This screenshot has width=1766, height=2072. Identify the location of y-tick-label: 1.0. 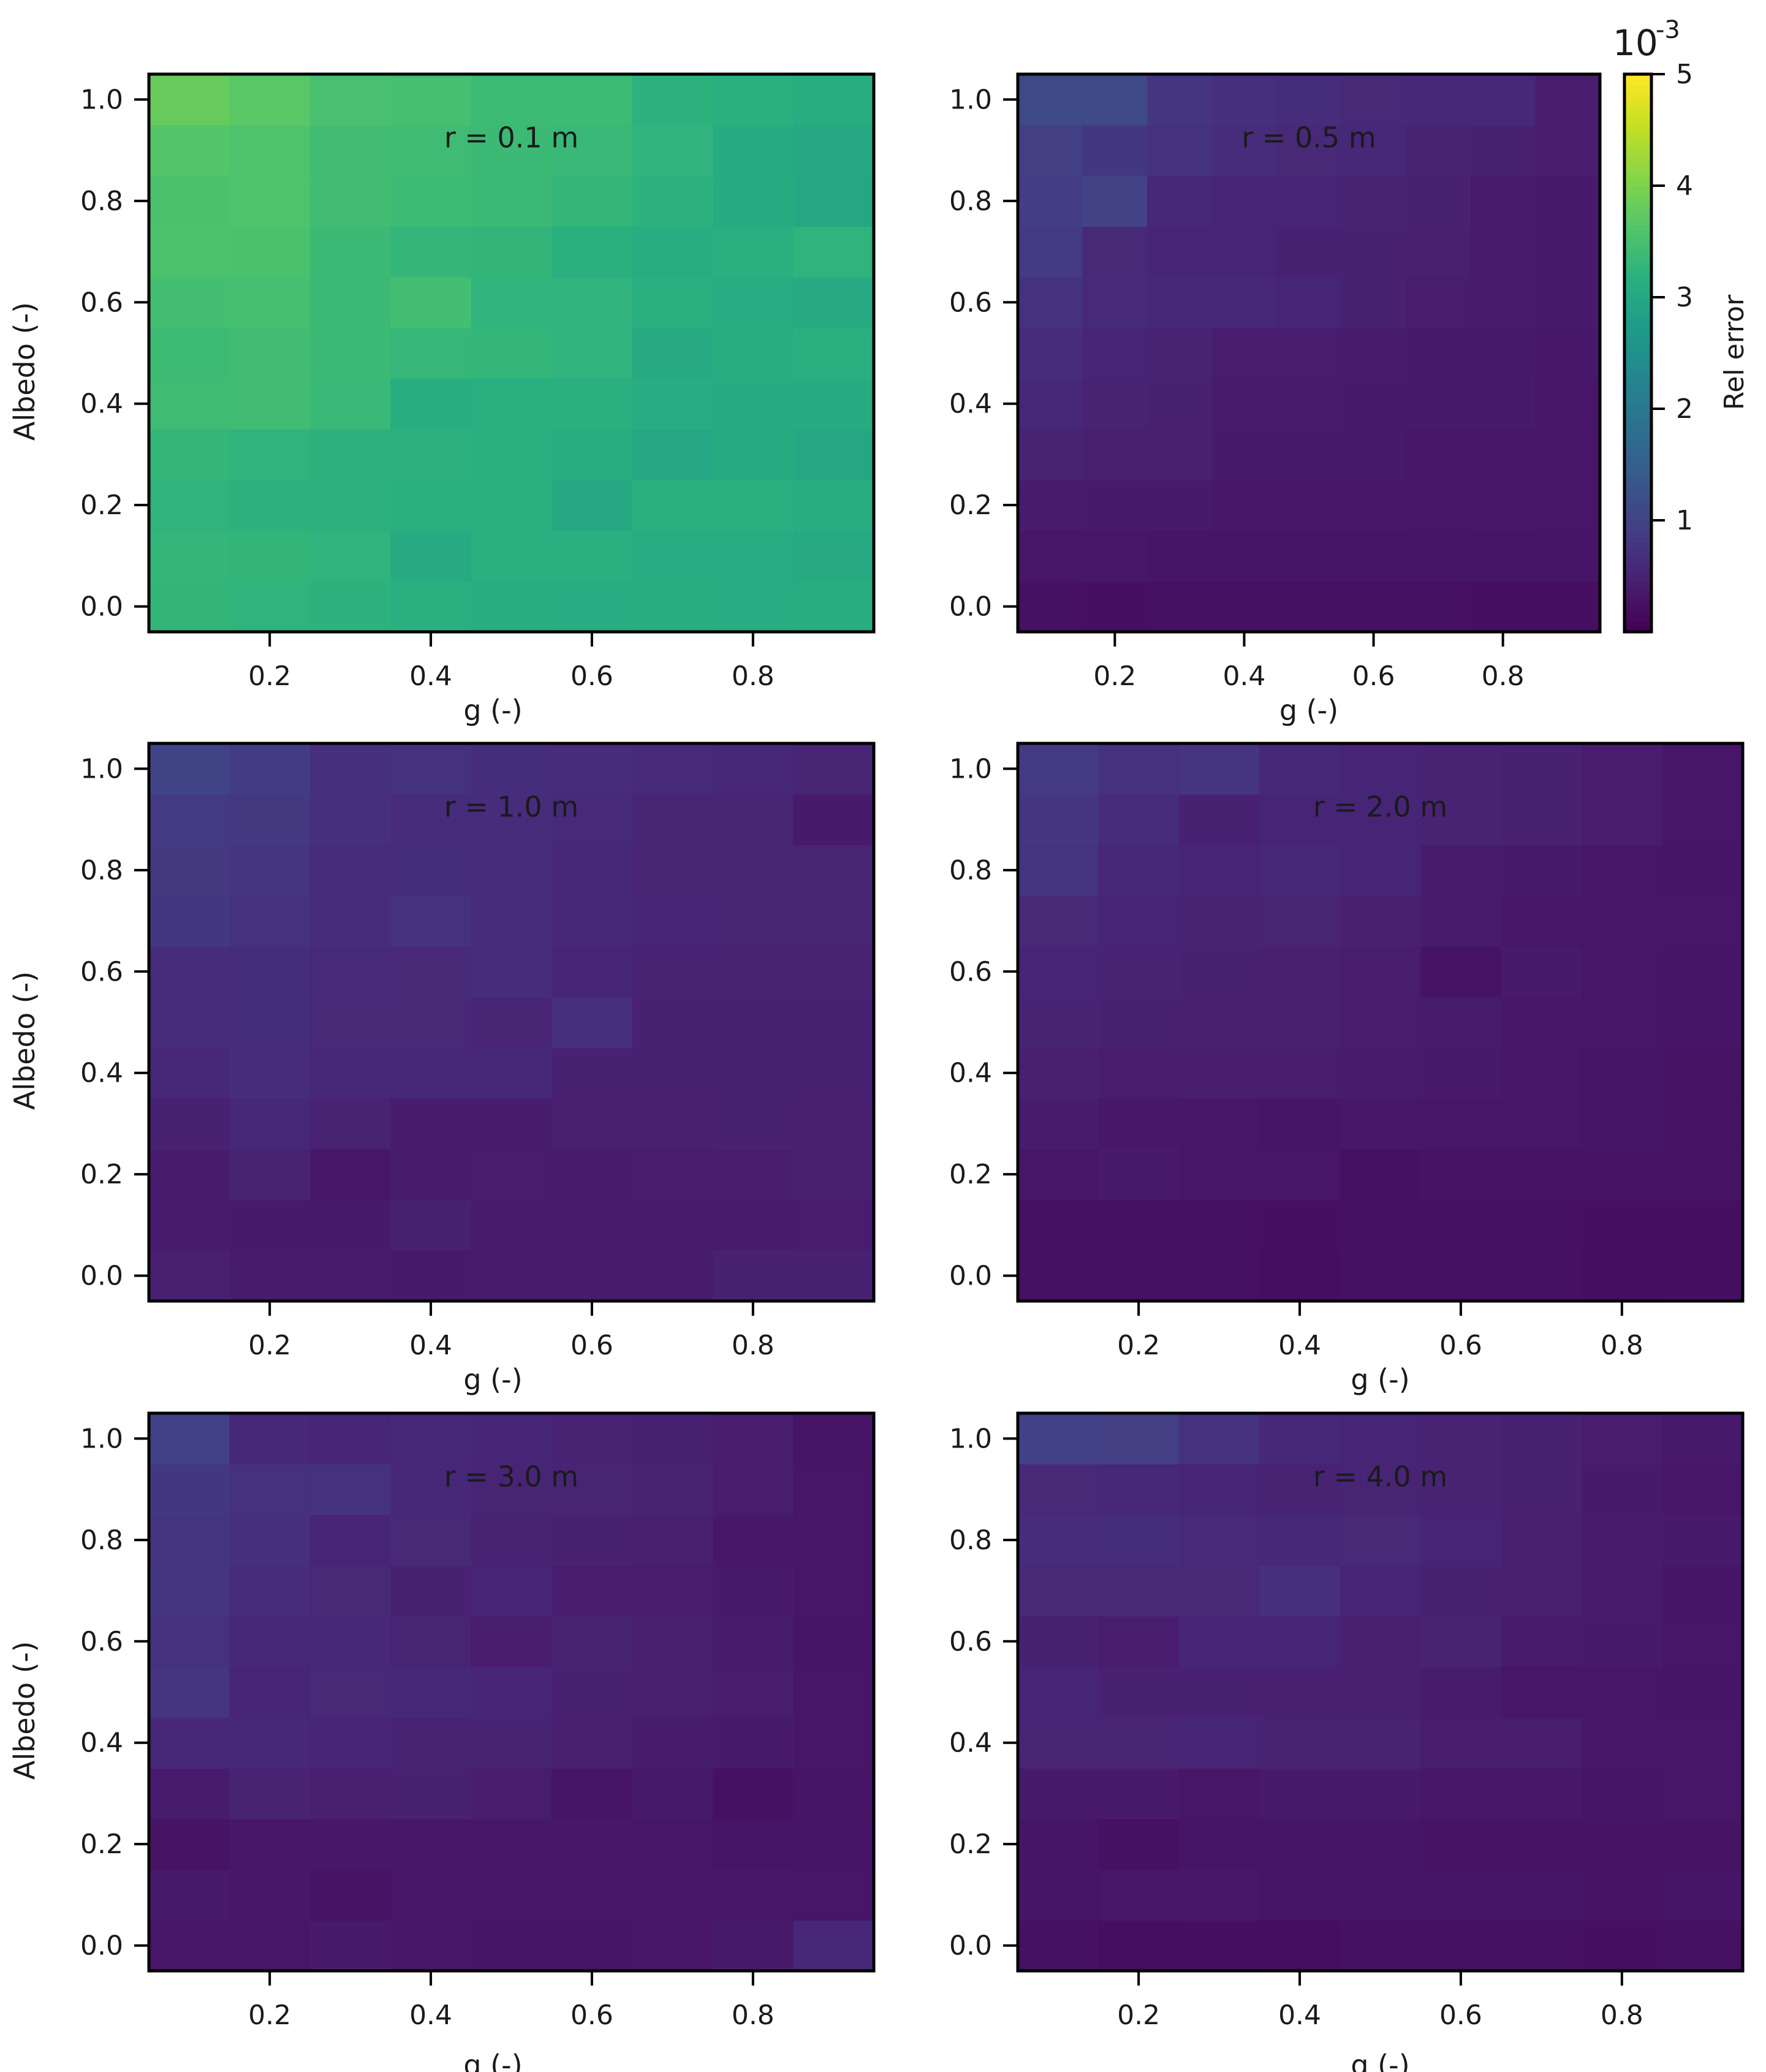
(971, 768).